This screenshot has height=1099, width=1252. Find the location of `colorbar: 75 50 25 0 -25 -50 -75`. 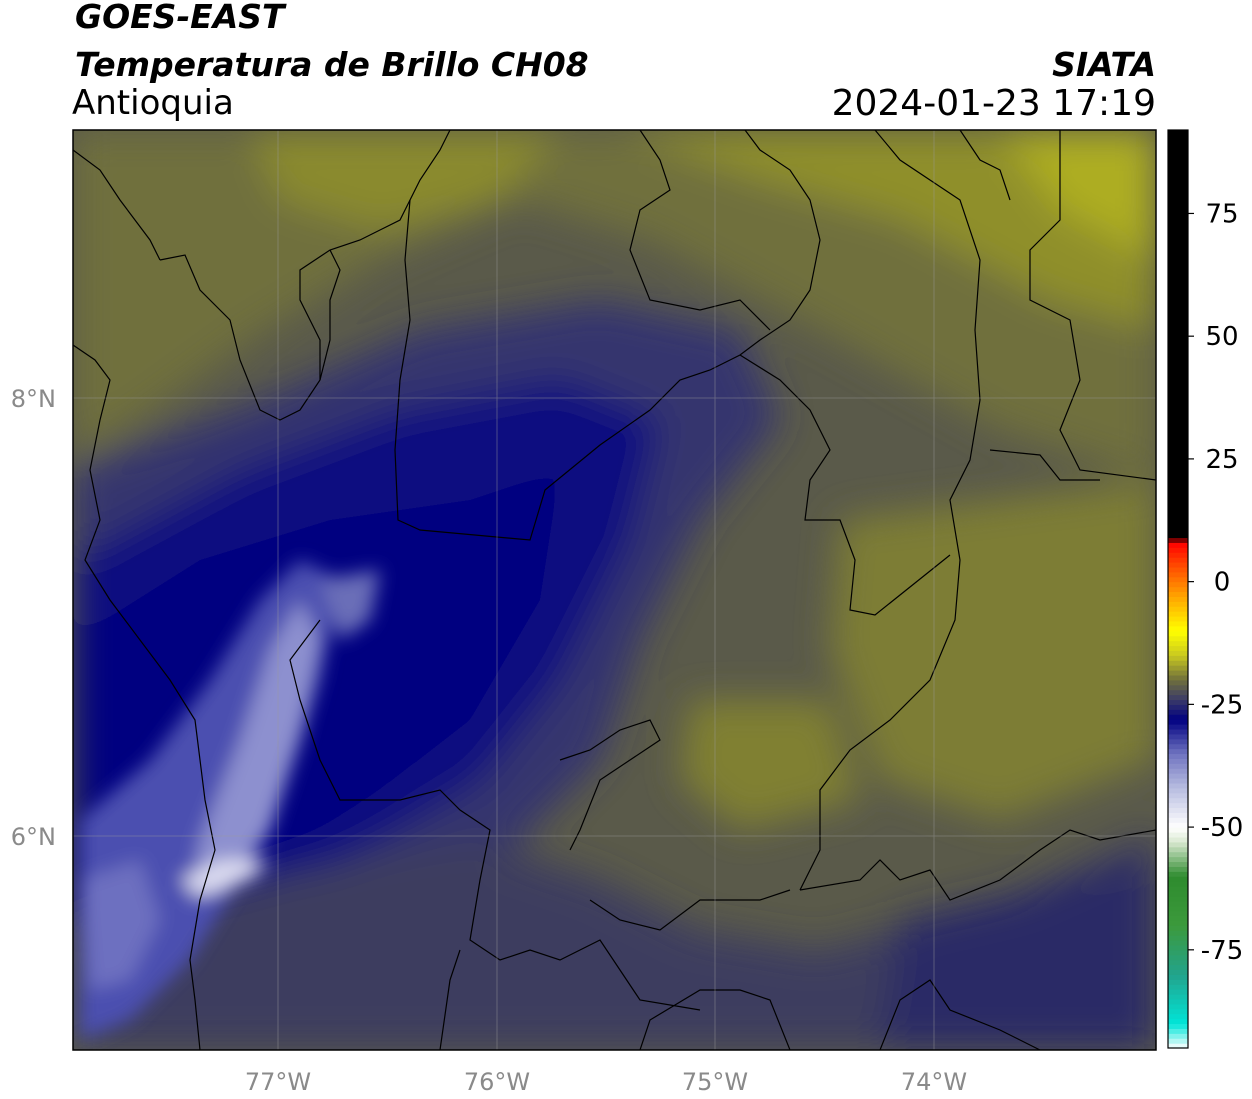

colorbar: 75 50 25 0 -25 -50 -75 is located at coordinates (1205, 589).